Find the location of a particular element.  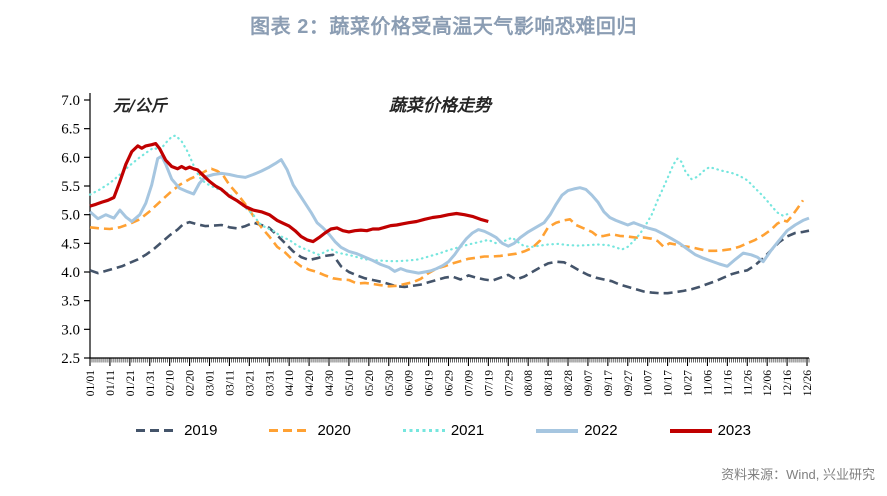

legend-label-2023: 2023 is located at coordinates (734, 430).